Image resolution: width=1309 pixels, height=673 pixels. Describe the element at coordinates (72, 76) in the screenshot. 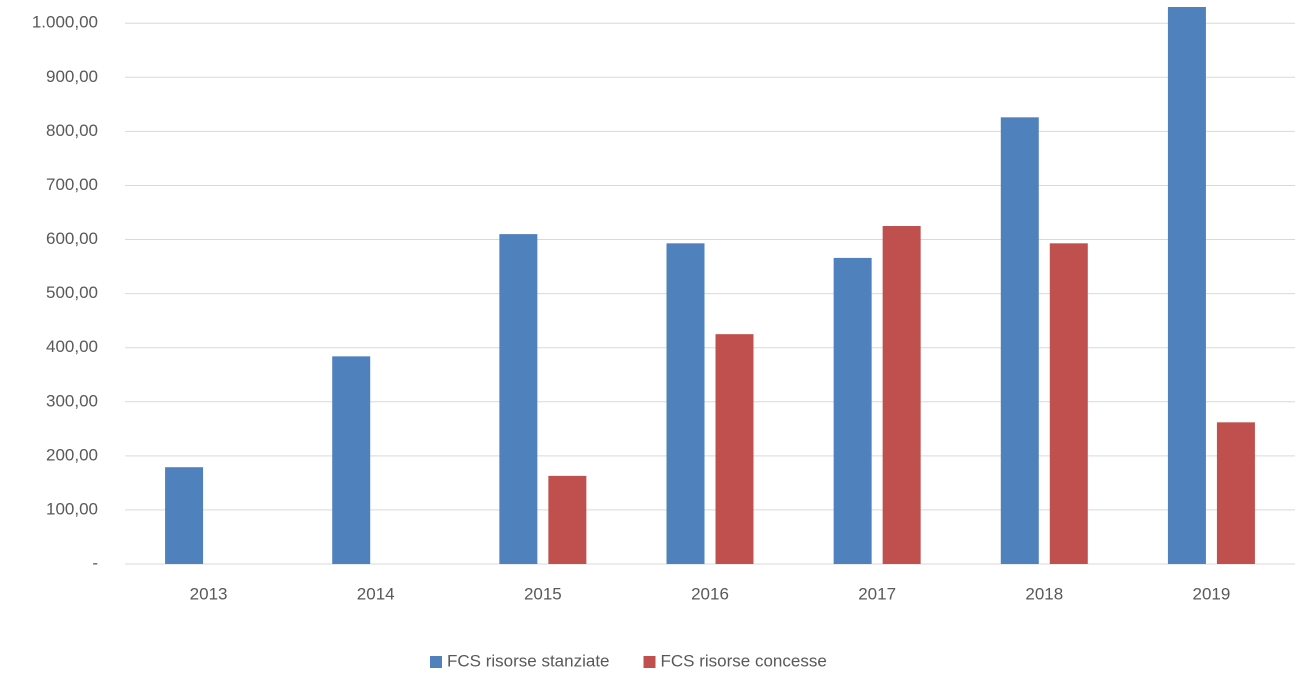

I see `y-tick-label: 900,00` at that location.